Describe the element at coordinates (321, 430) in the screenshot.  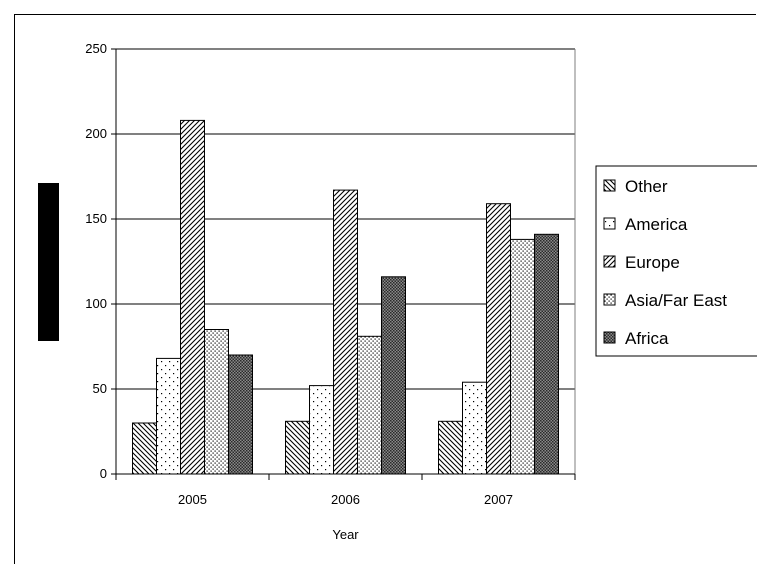
I see `bar-america-2006` at that location.